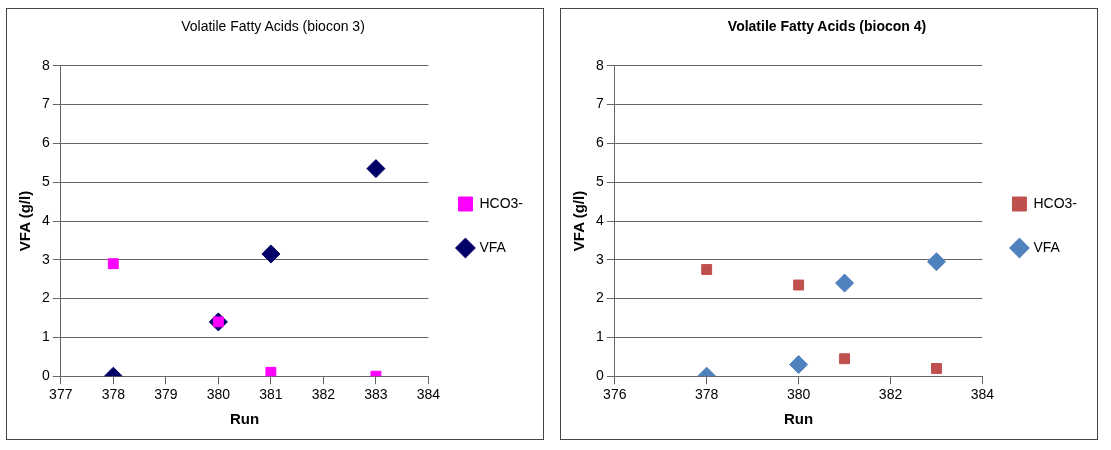 The image size is (1111, 450). I want to click on x-tick-label: 379, so click(166, 394).